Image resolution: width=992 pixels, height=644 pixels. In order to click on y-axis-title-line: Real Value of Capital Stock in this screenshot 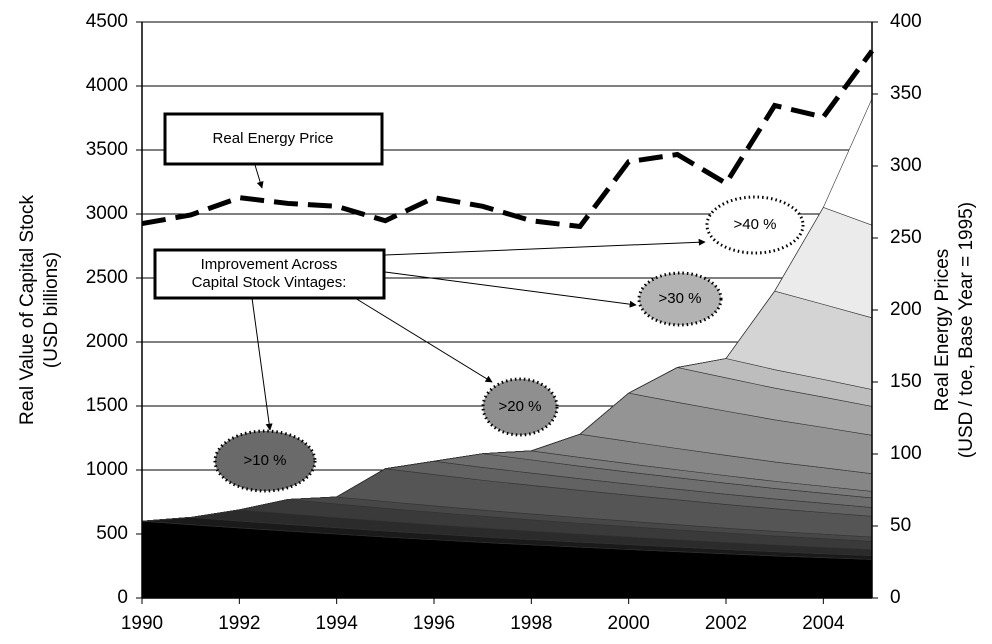, I will do `click(27, 310)`.